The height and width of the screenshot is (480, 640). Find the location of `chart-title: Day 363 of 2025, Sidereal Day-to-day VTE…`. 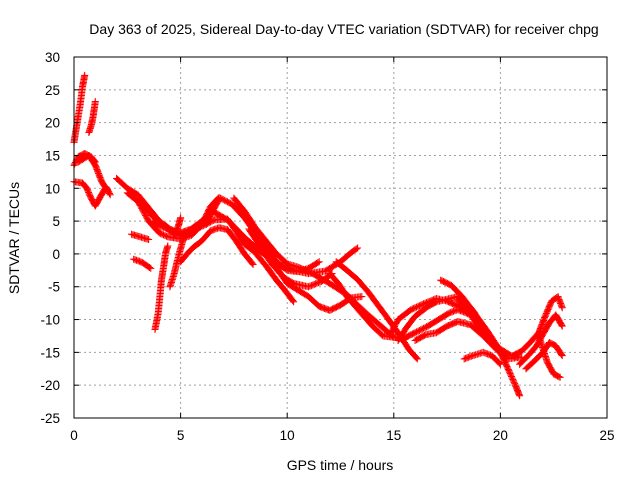

chart-title: Day 363 of 2025, Sidereal Day-to-day VTE… is located at coordinates (343, 29).